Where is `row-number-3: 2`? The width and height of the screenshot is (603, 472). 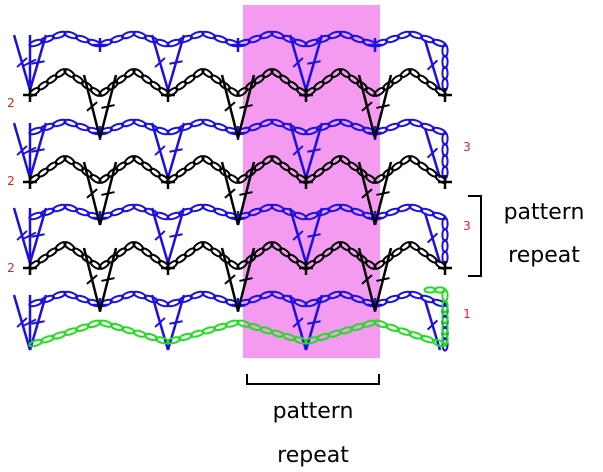
row-number-3: 2 is located at coordinates (11, 181).